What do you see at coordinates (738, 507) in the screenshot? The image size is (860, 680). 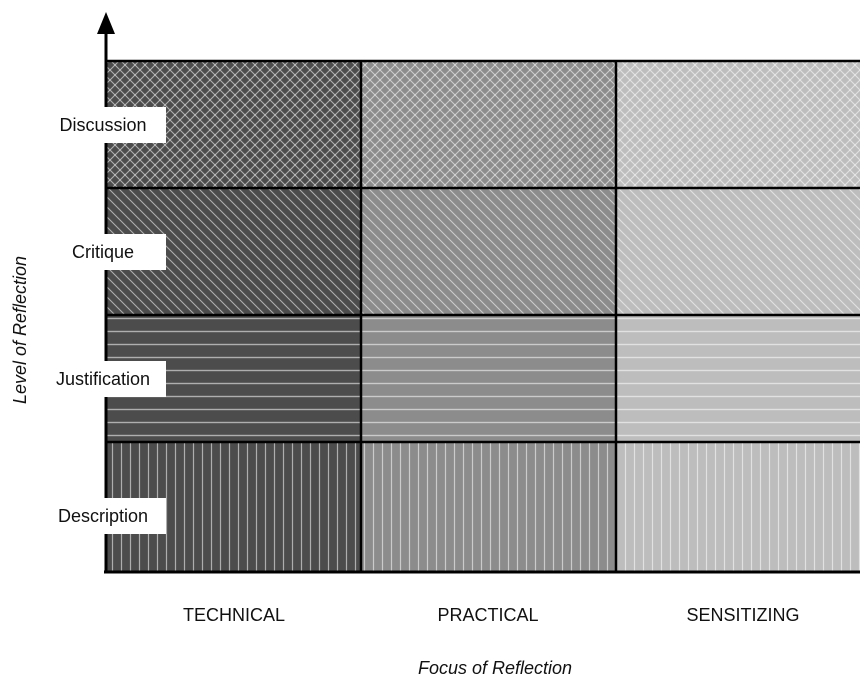 I see `cell-description-sensitizing` at bounding box center [738, 507].